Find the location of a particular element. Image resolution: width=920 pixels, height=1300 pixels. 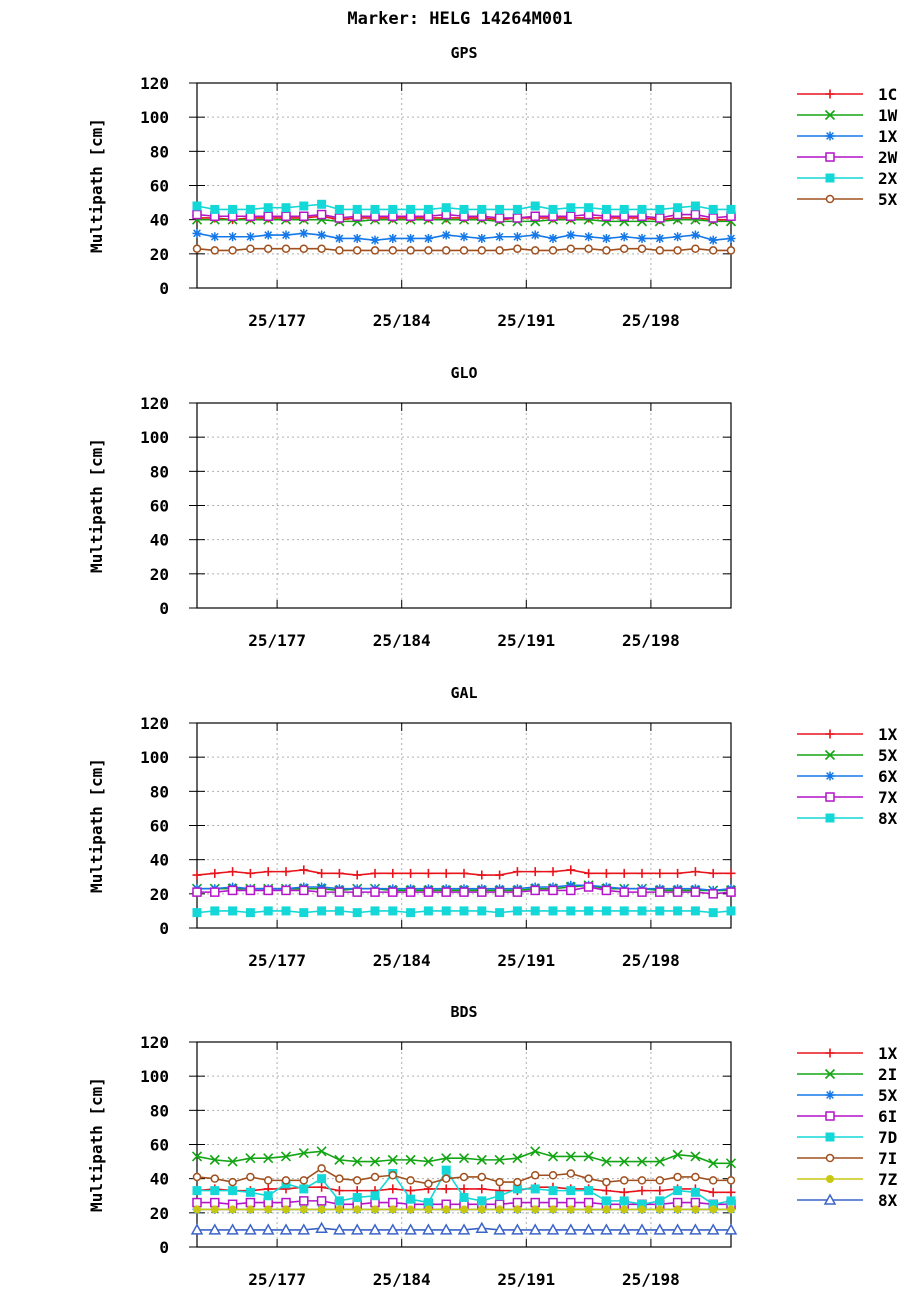

legend-label: 1W is located at coordinates (888, 115).